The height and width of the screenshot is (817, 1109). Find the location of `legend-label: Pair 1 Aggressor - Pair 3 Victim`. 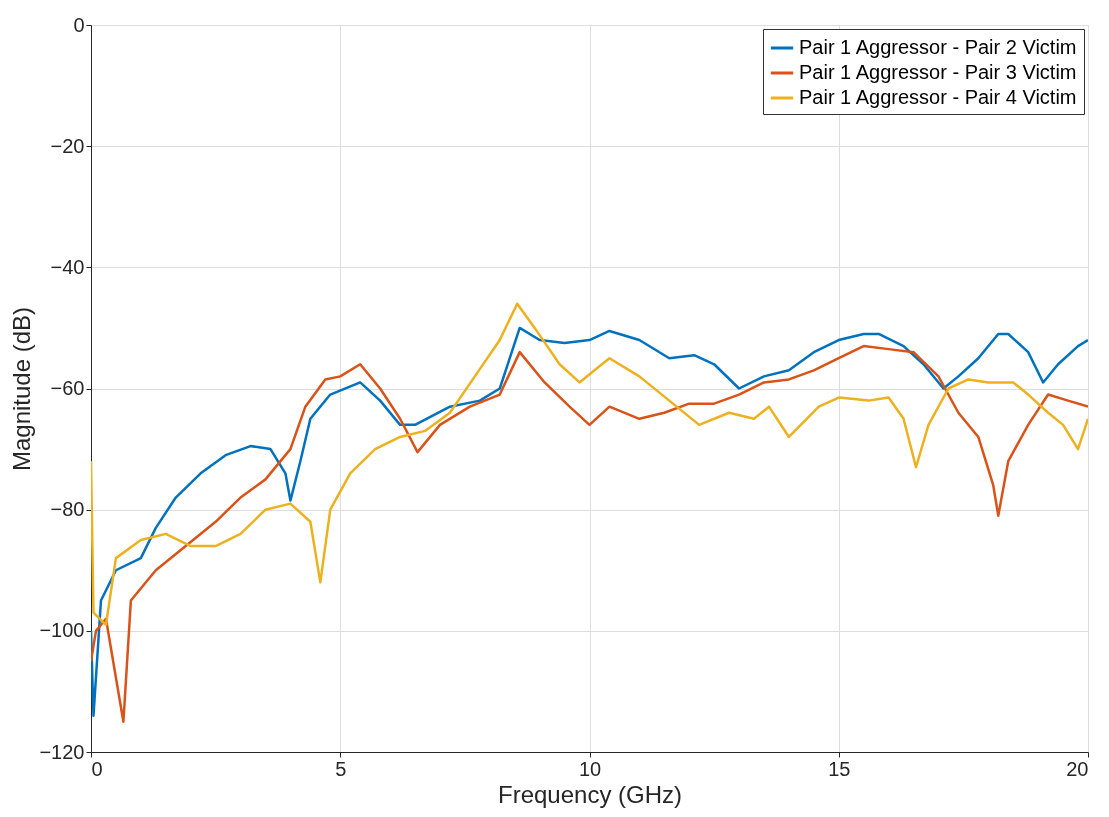

legend-label: Pair 1 Aggressor - Pair 3 Victim is located at coordinates (938, 72).